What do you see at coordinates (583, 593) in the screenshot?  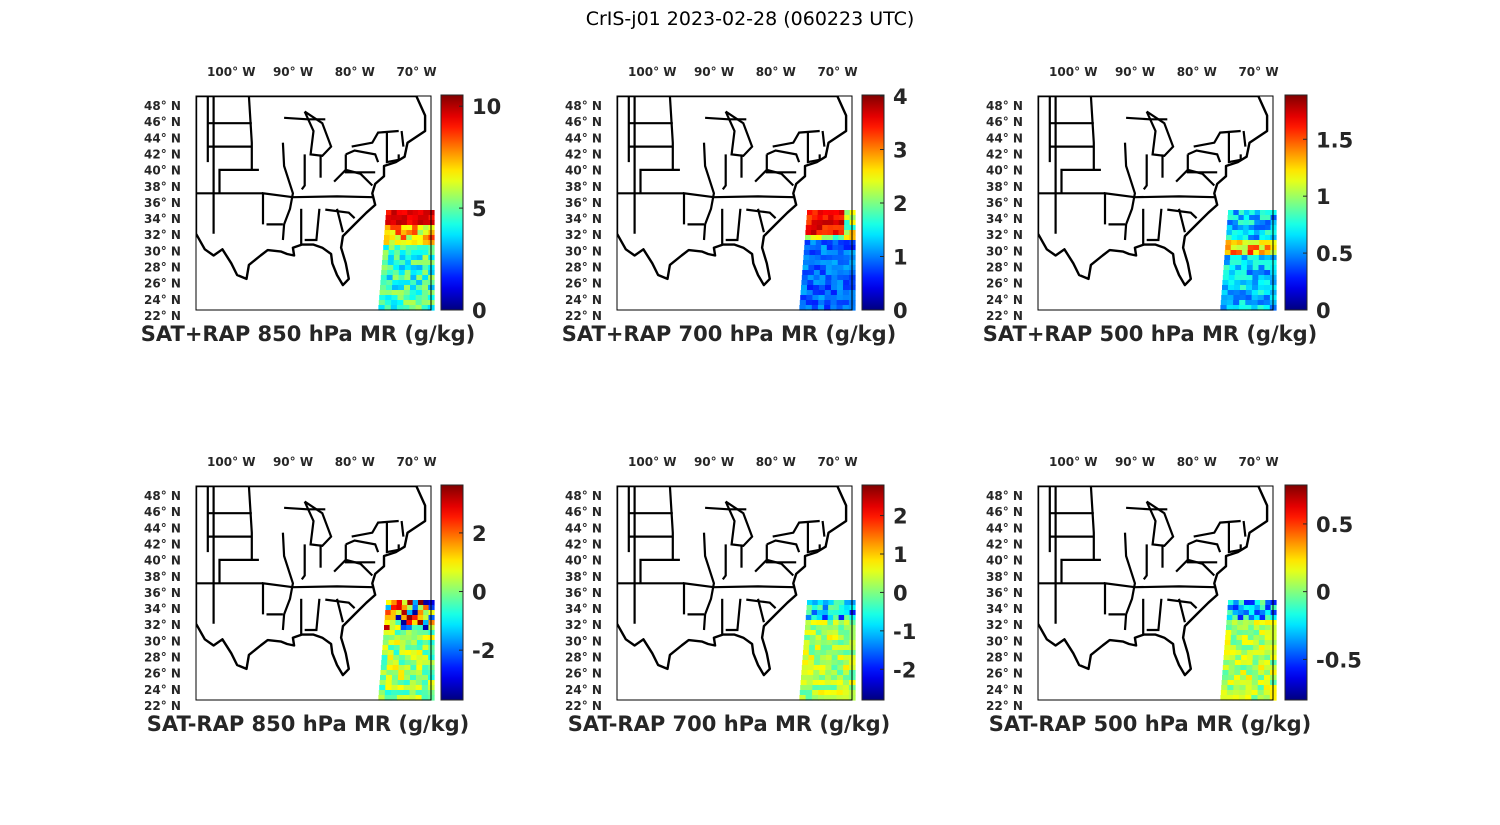 I see `lat-tick-label: 36° N` at bounding box center [583, 593].